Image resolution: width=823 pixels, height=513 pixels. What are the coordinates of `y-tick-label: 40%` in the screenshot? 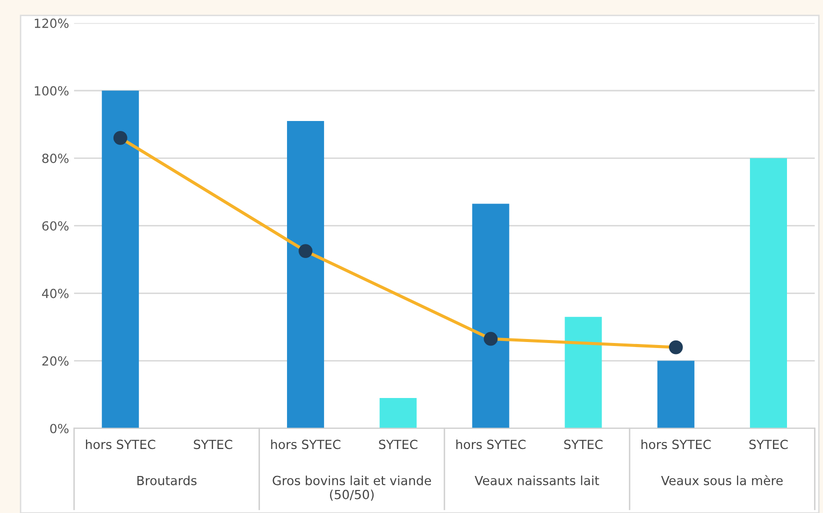 It's located at (55, 293).